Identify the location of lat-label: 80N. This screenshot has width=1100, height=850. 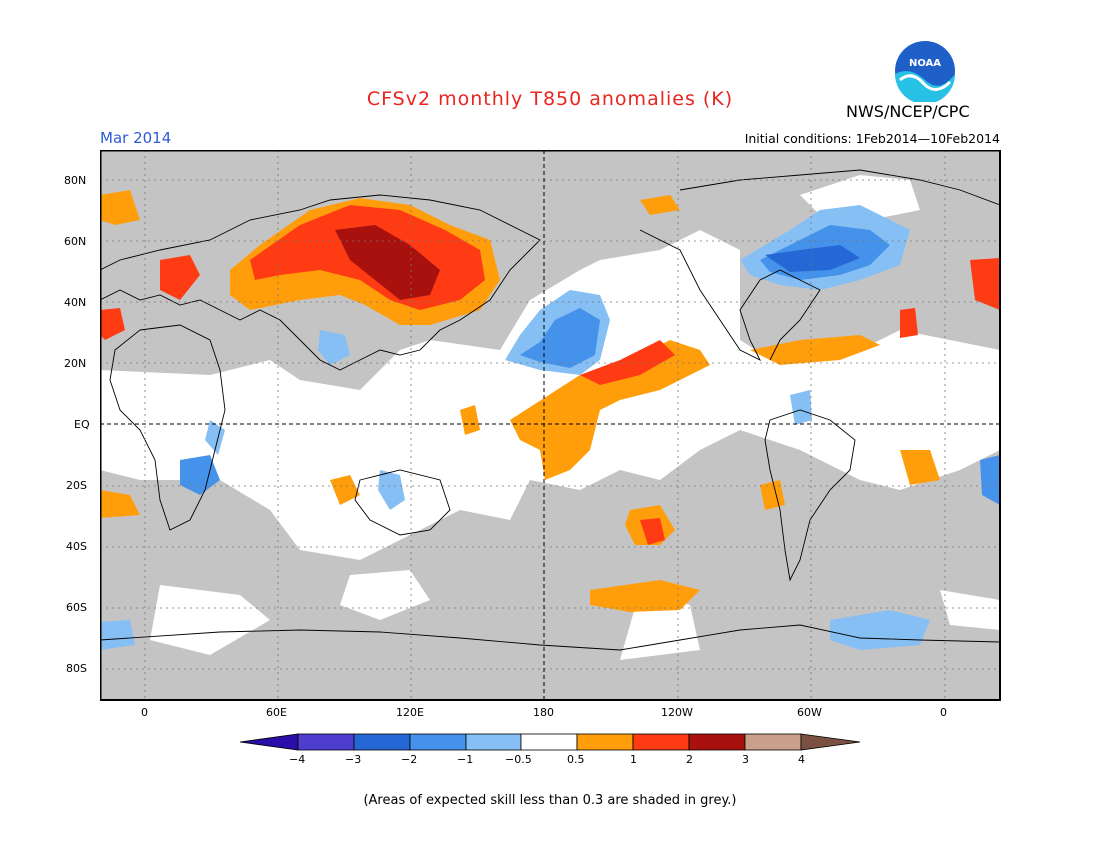
(75, 180).